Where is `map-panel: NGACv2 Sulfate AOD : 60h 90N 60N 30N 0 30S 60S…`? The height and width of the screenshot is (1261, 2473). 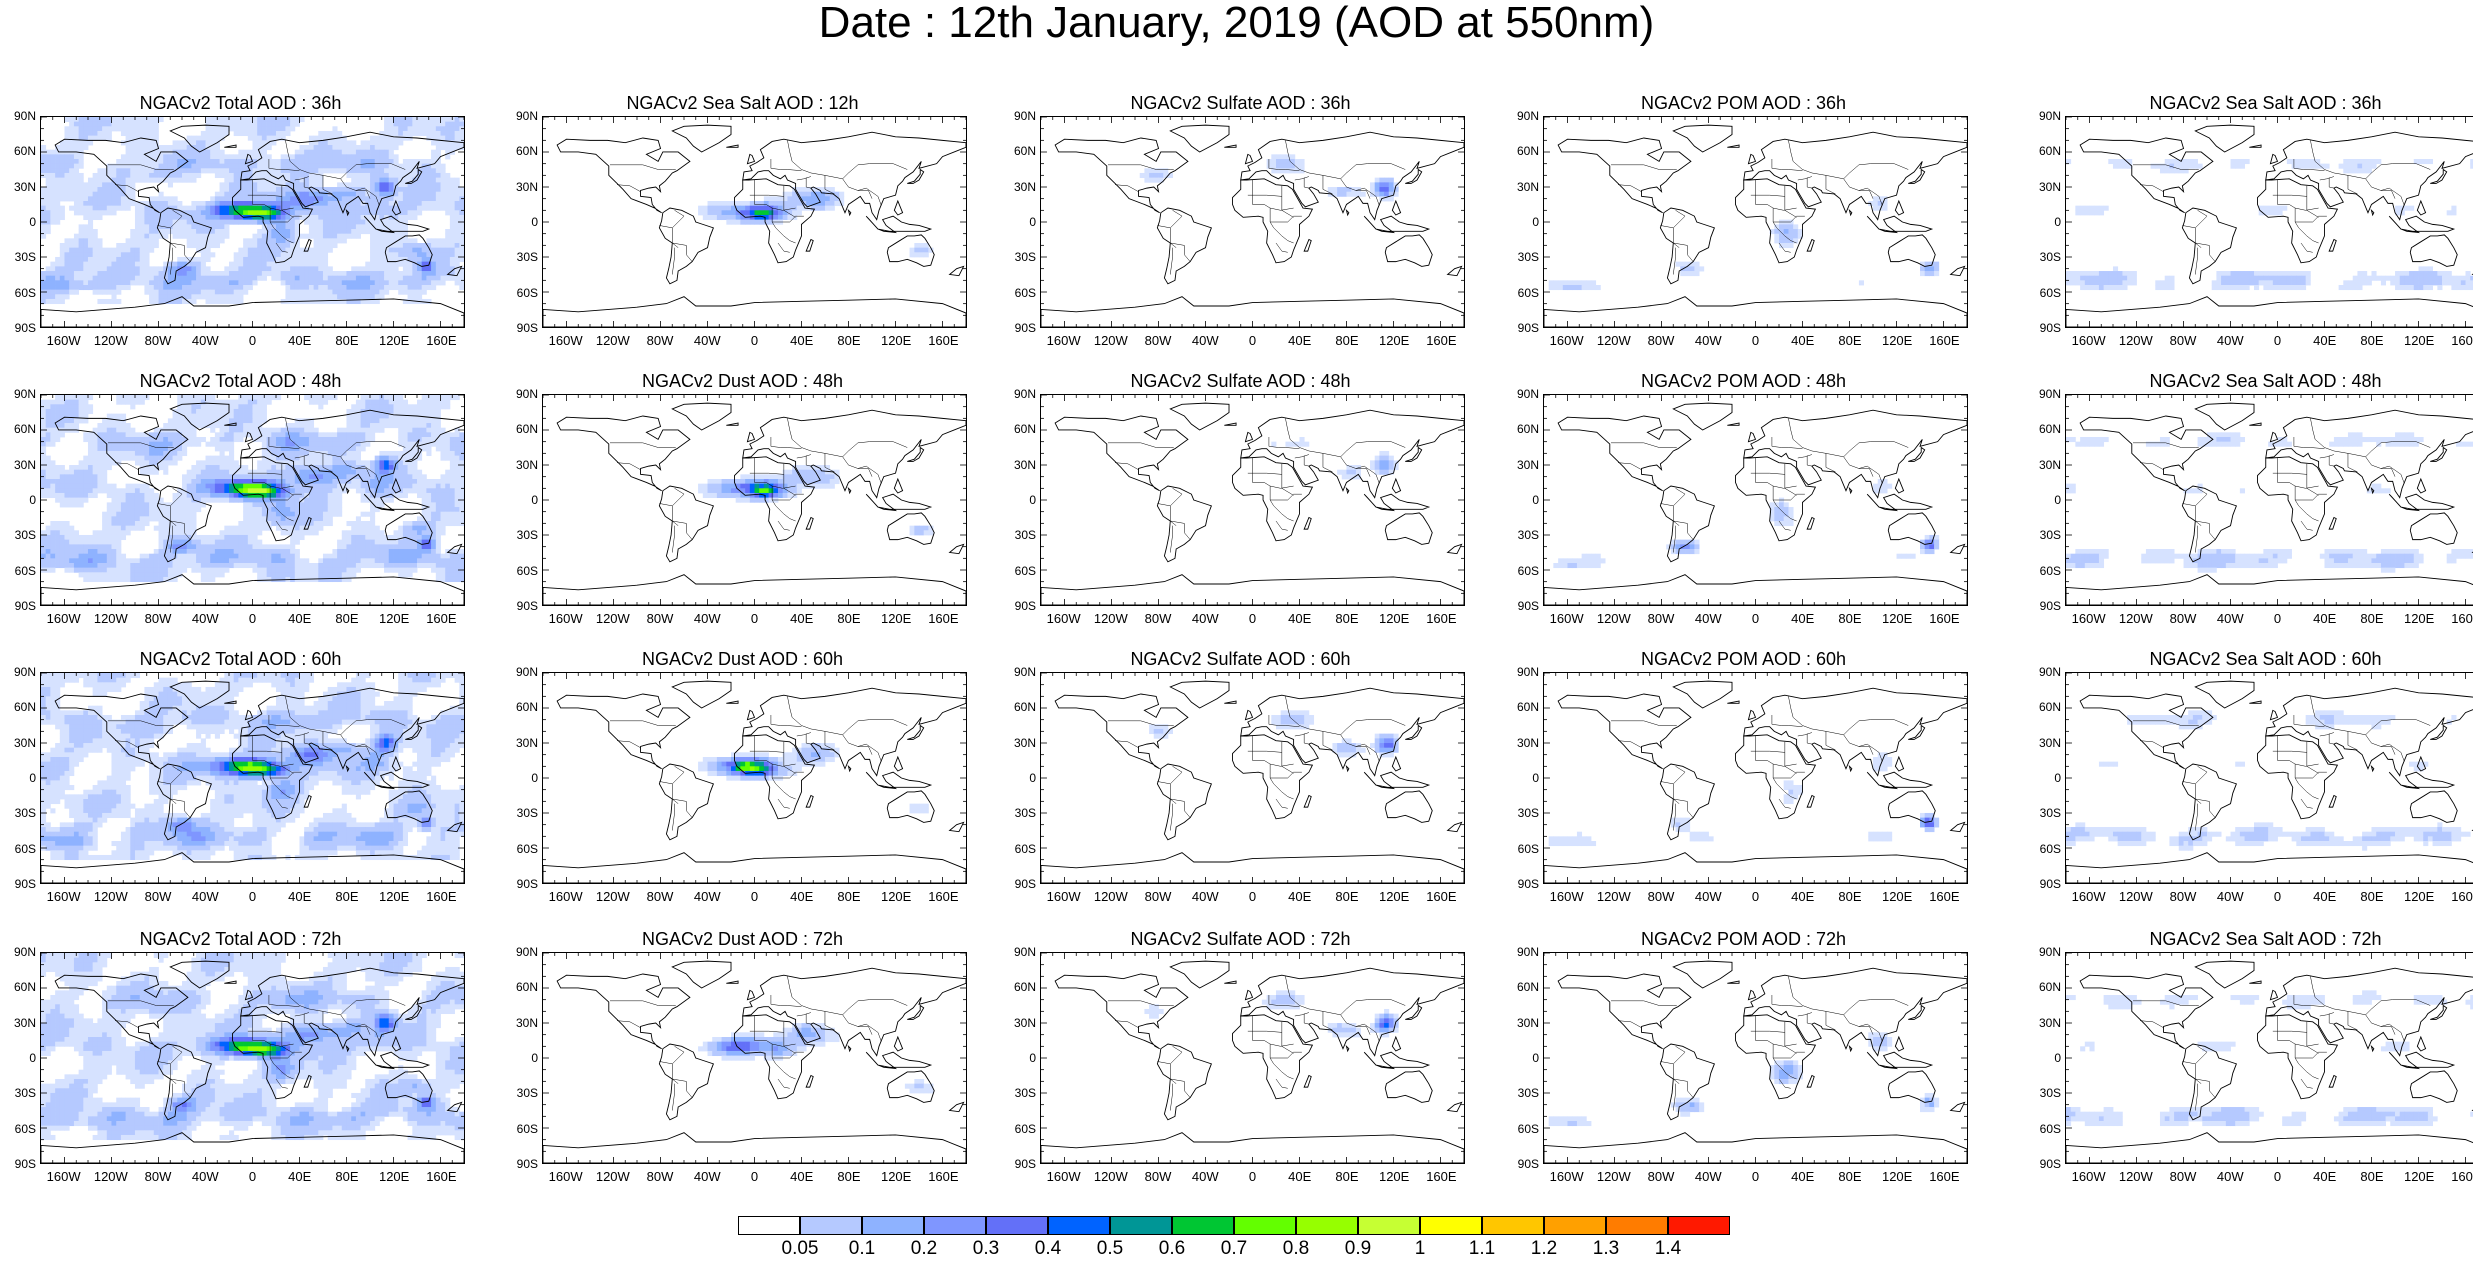 map-panel: NGACv2 Sulfate AOD : 60h 90N 60N 30N 0 30S 60S… is located at coordinates (1232, 783).